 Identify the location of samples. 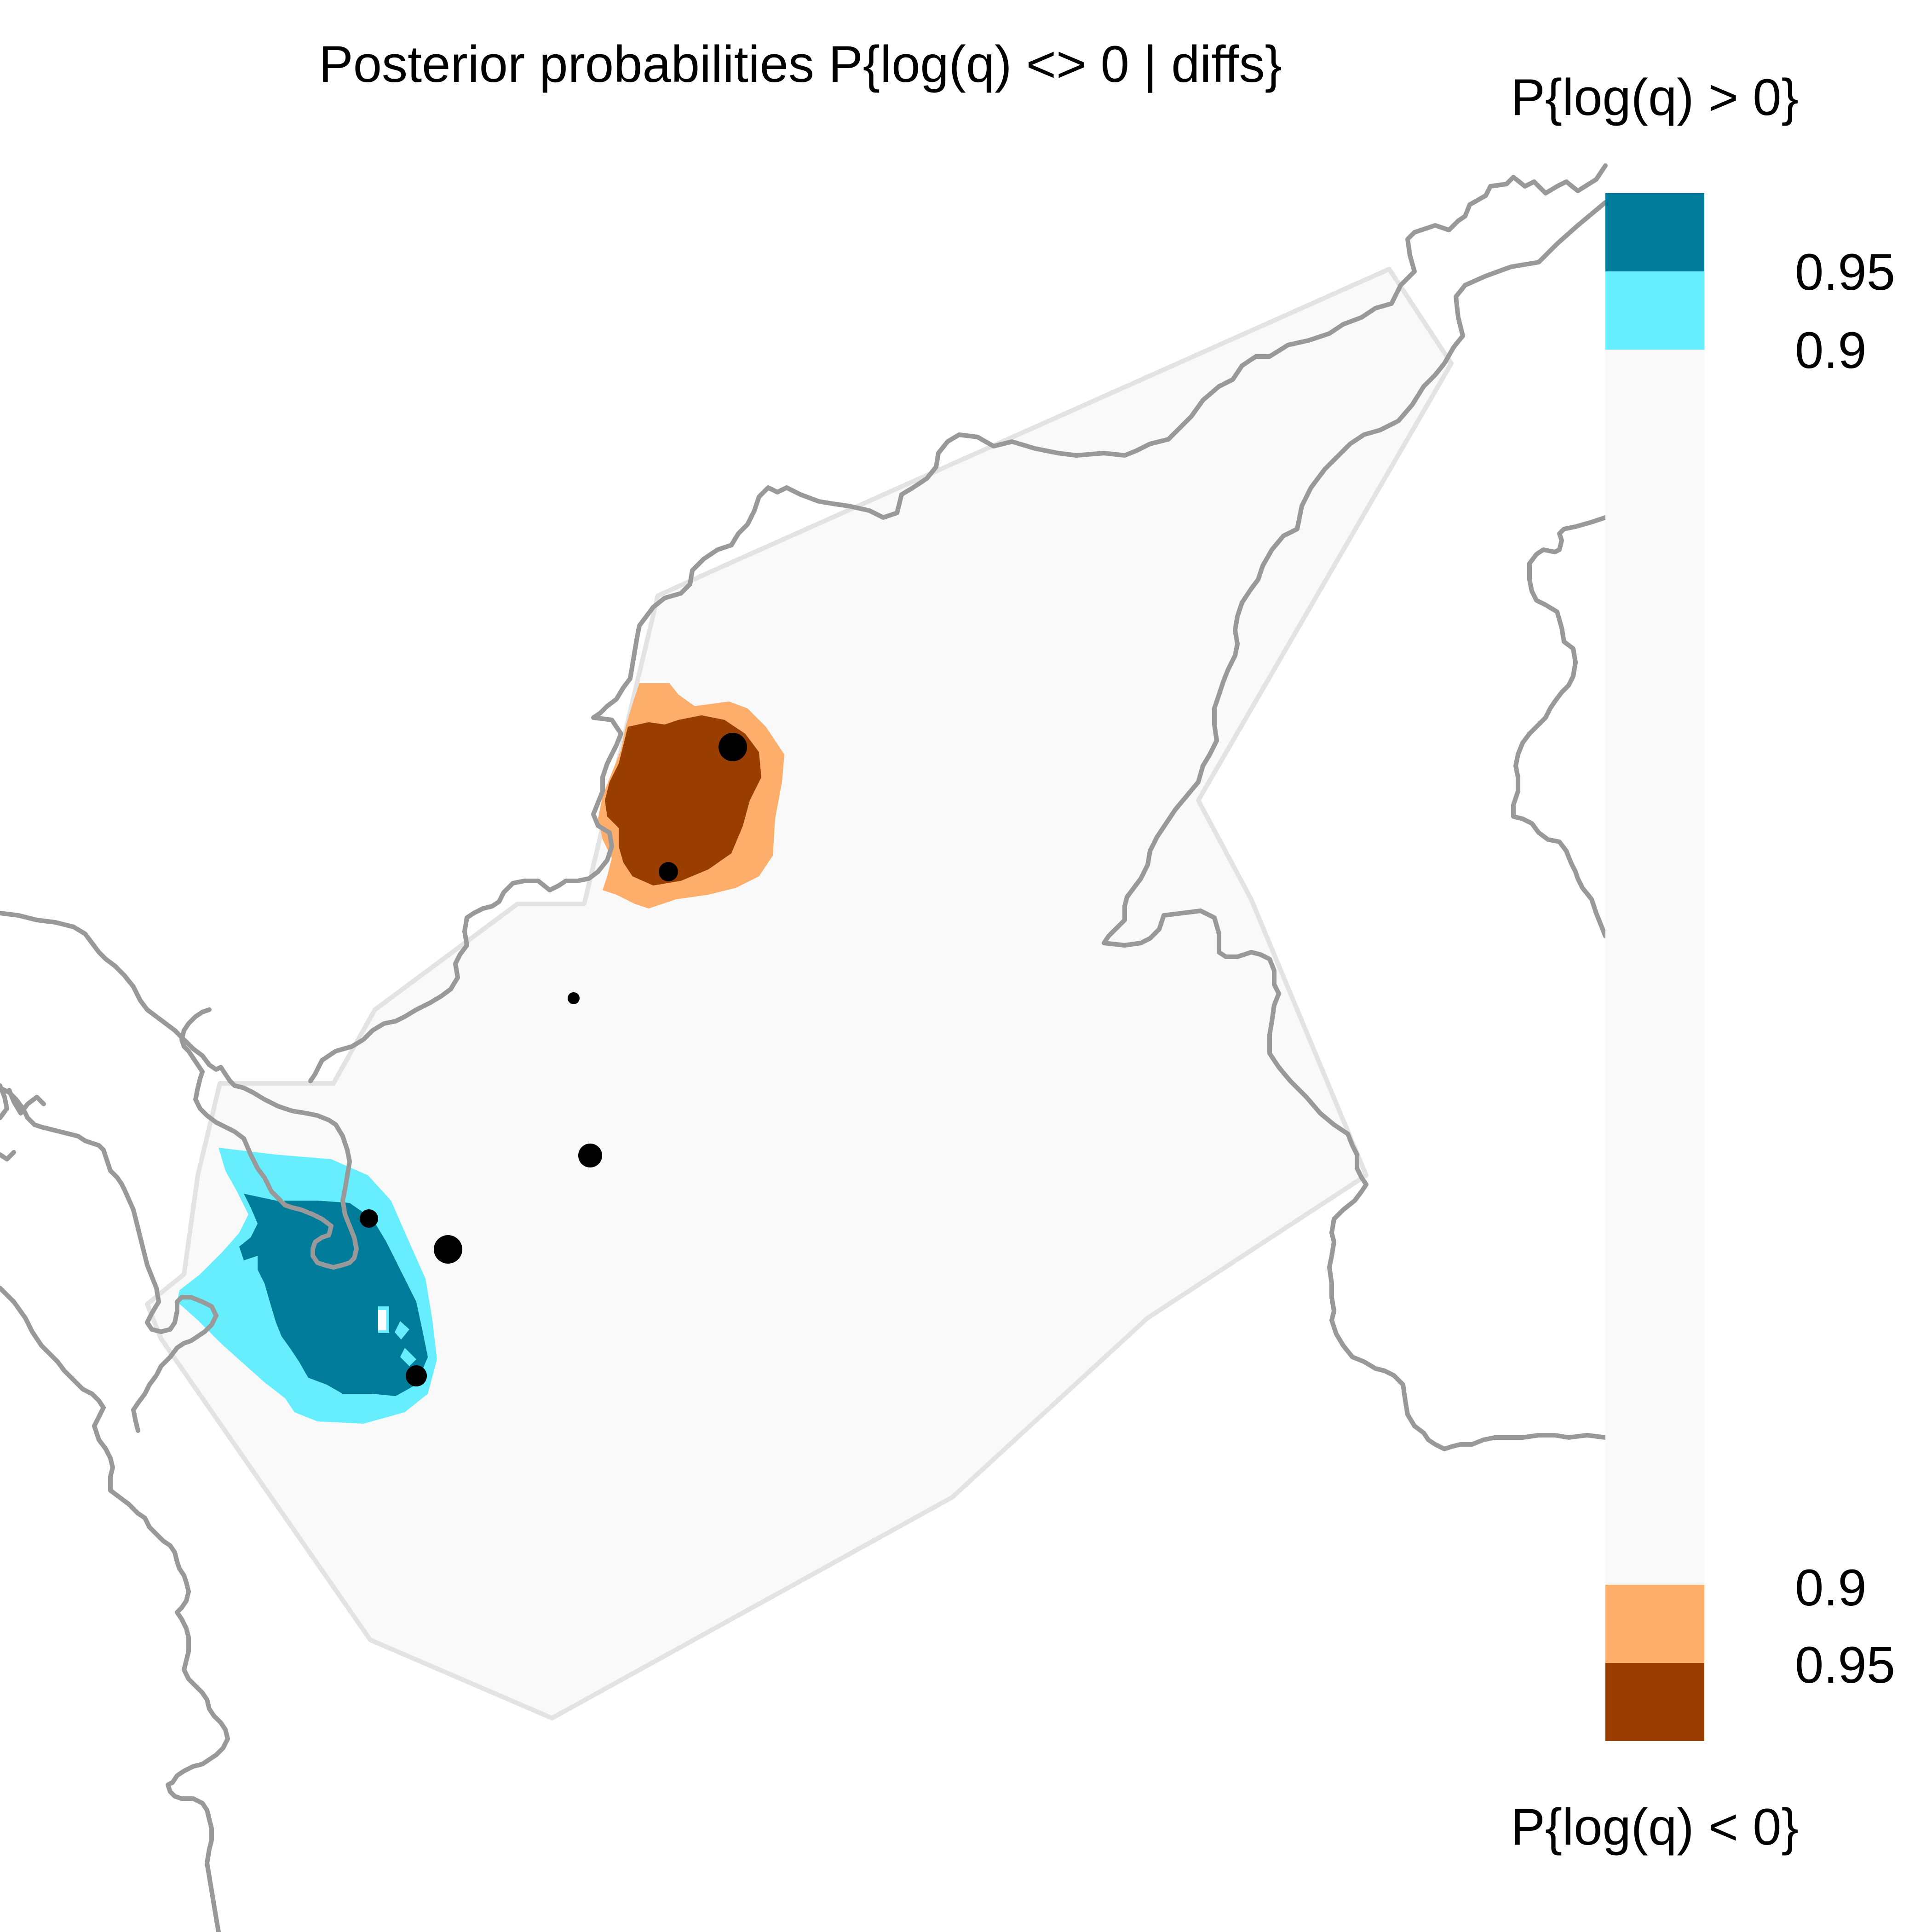
(553, 1059).